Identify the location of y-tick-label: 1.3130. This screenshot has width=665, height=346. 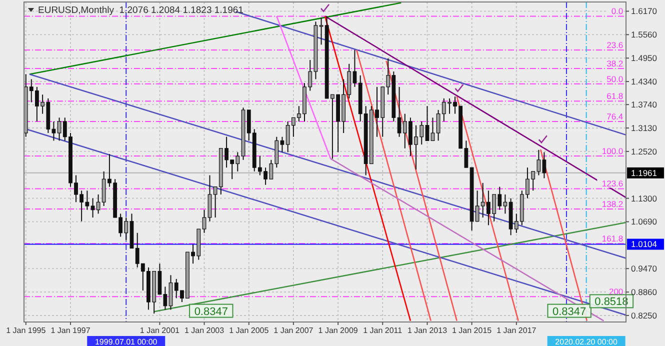
(644, 128).